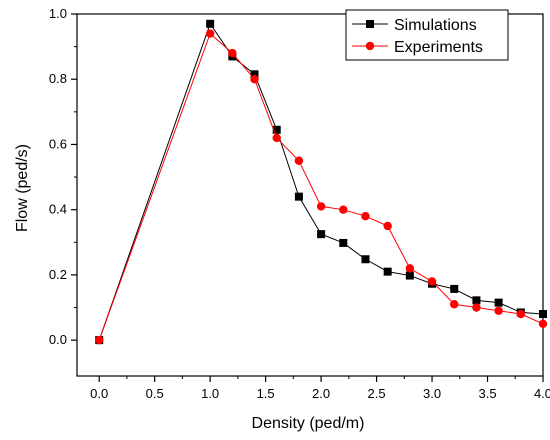 Image resolution: width=550 pixels, height=440 pixels. Describe the element at coordinates (58, 339) in the screenshot. I see `y-tick-label: 0.0` at that location.